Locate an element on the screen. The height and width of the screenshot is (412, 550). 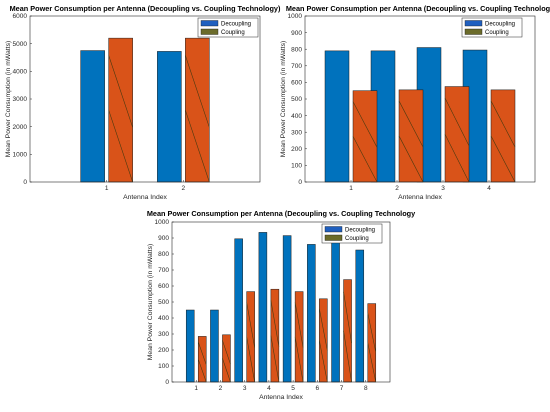
y-tick-label: 800 is located at coordinates (296, 49).